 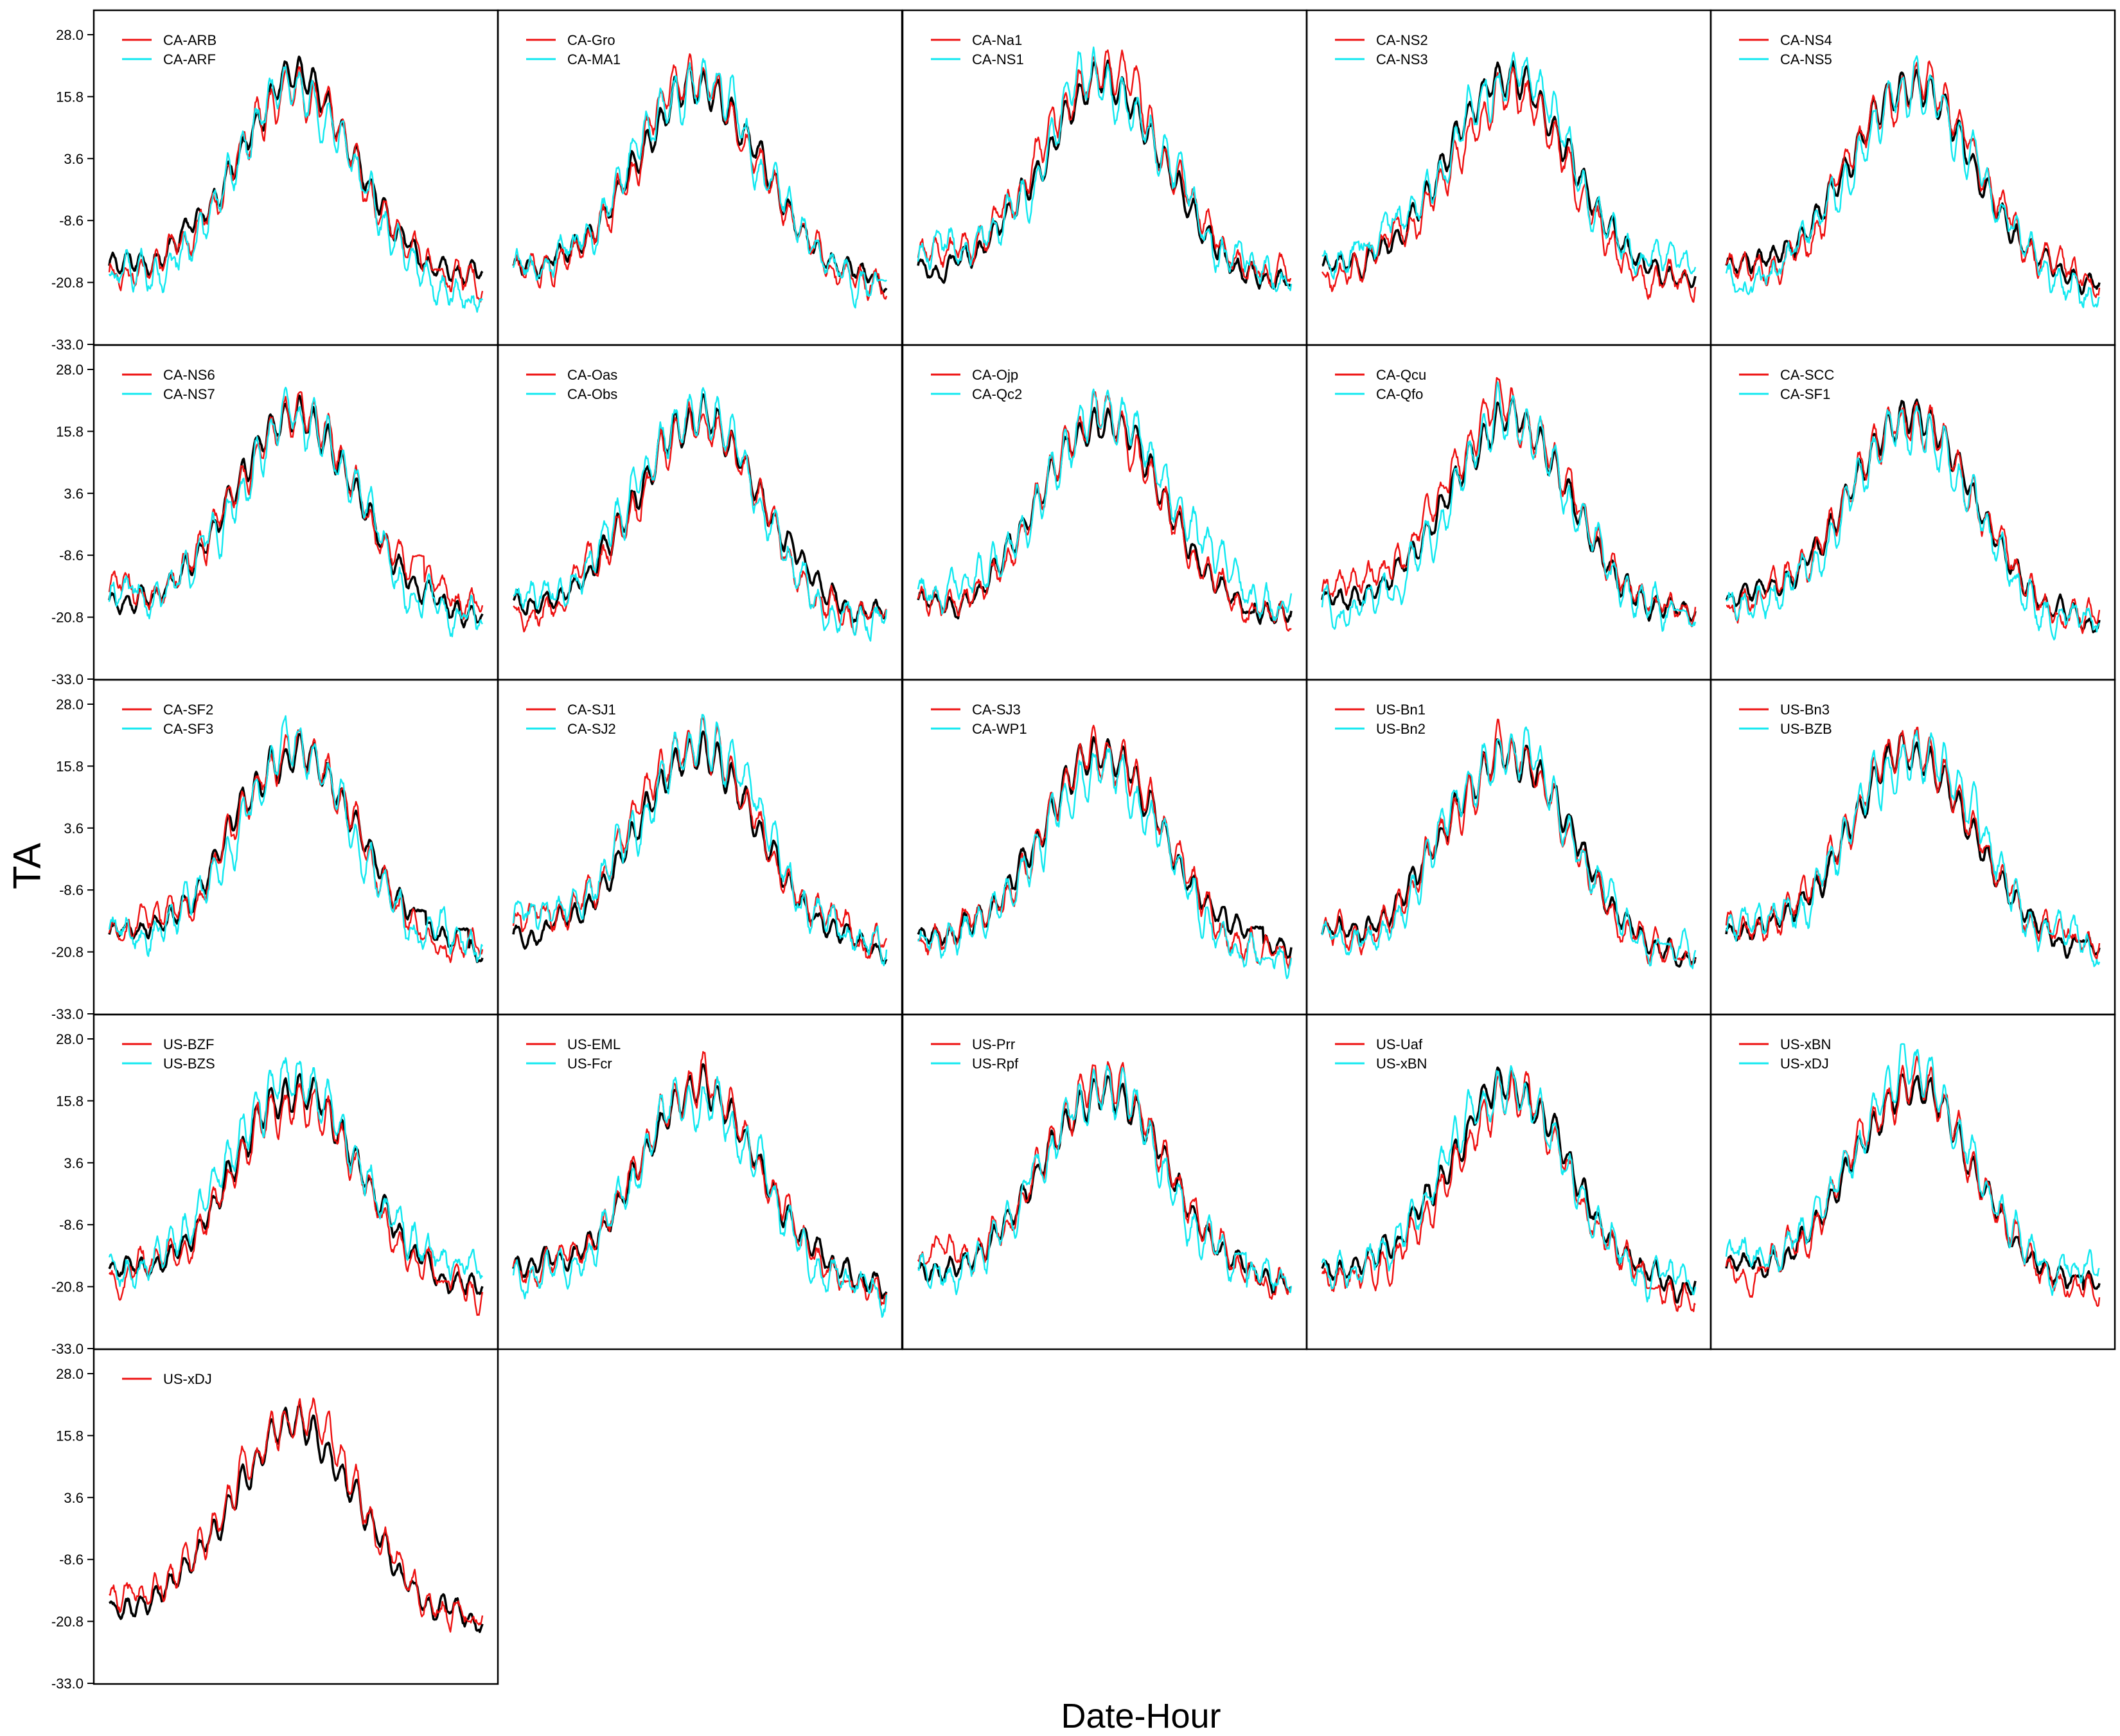 I want to click on legend-label: CA-WP1, so click(x=1000, y=729).